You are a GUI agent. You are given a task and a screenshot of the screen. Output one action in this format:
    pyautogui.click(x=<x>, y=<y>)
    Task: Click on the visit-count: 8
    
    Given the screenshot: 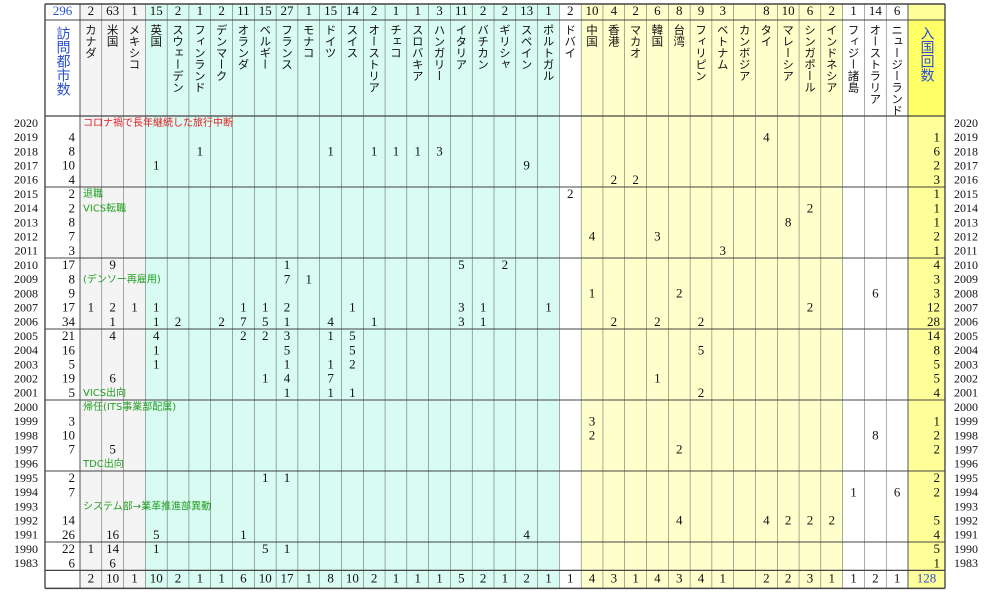 What is the action you would take?
    pyautogui.click(x=788, y=221)
    